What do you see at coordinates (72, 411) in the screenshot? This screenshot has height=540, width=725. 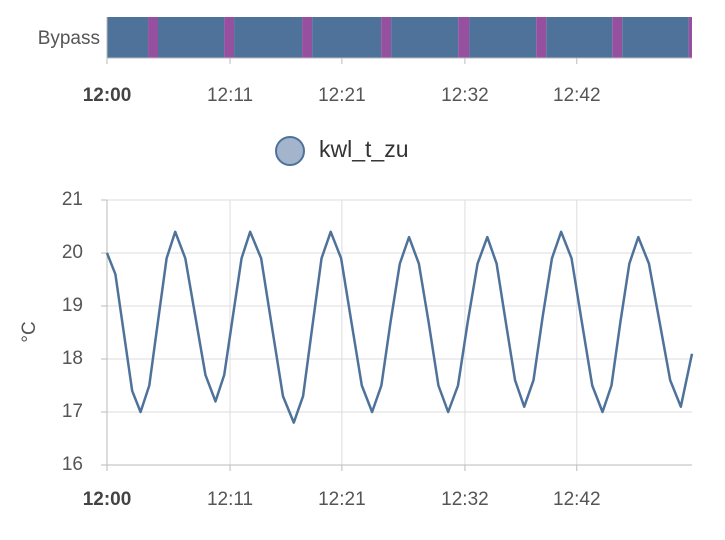 I see `y-tick-label: 17` at bounding box center [72, 411].